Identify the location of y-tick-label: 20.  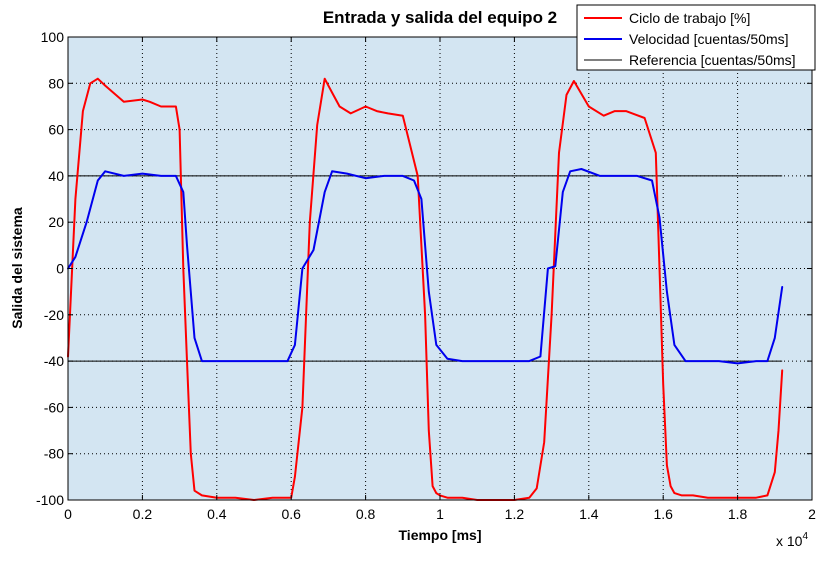
(56, 222).